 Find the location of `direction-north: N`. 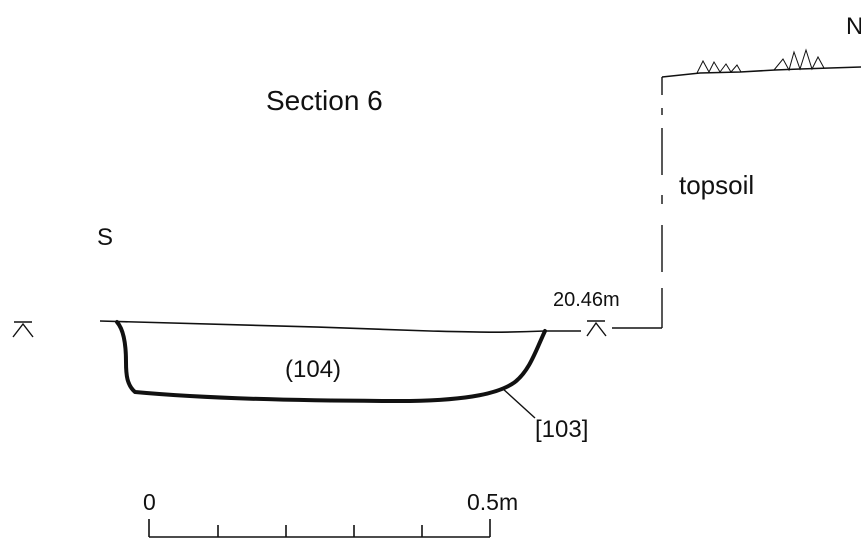

direction-north: N is located at coordinates (853, 26).